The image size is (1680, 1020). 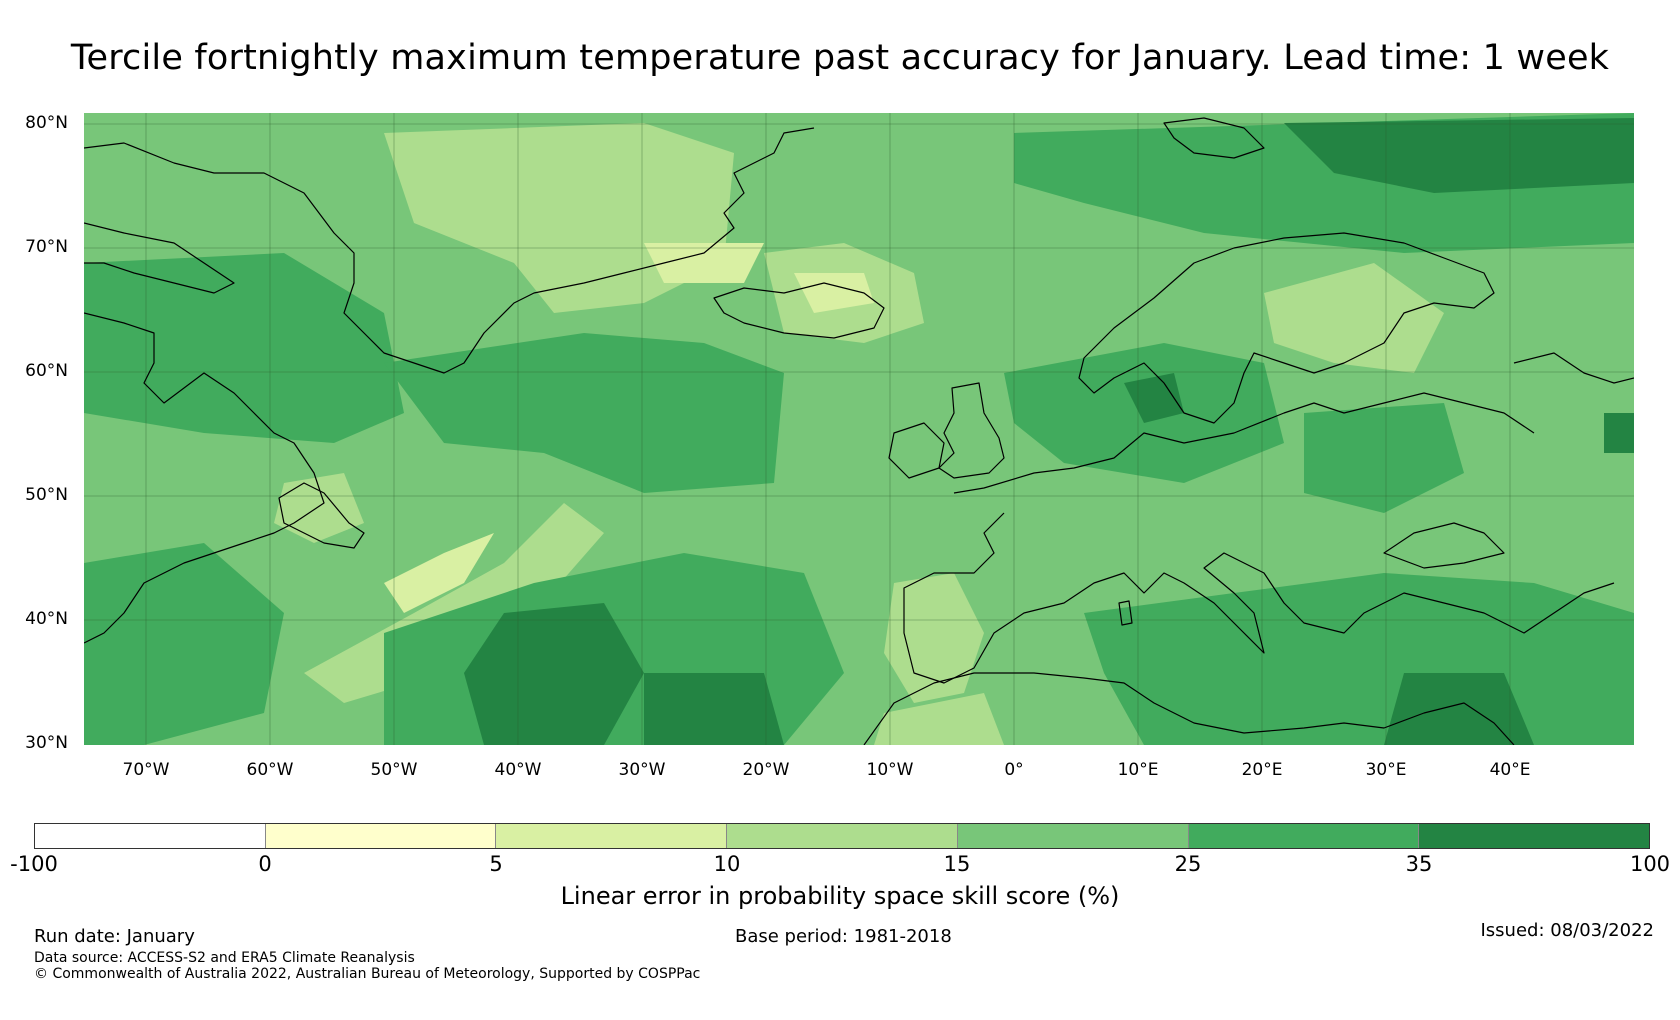 What do you see at coordinates (1444, 545) in the screenshot?
I see `black-sea-coast` at bounding box center [1444, 545].